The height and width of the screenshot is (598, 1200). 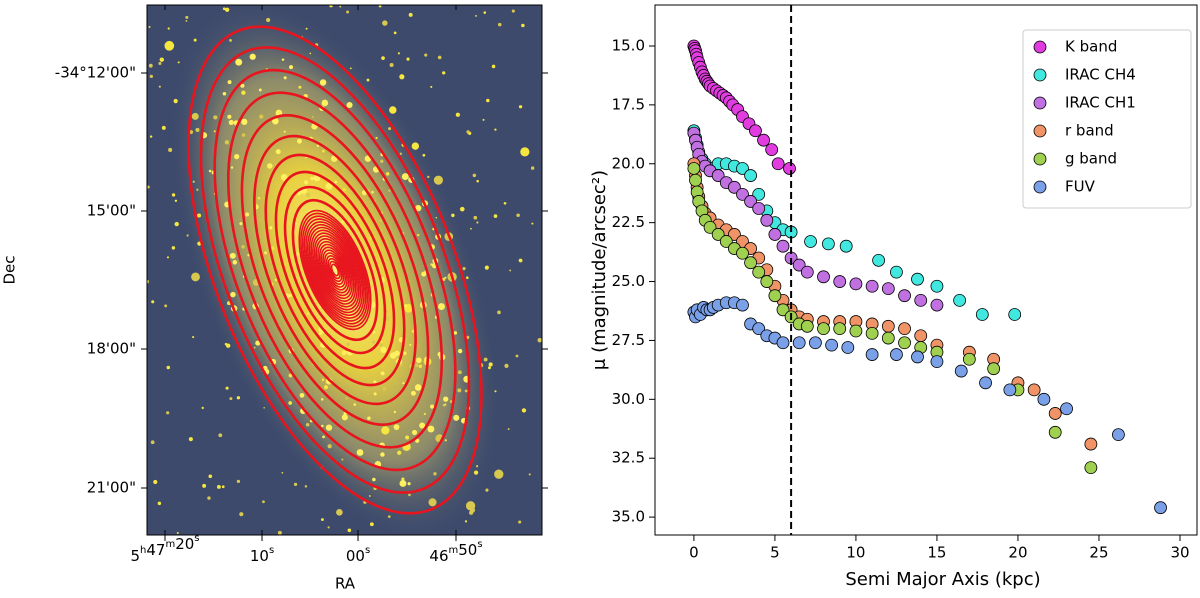 What do you see at coordinates (936, 553) in the screenshot?
I see `x-tick-label: 15` at bounding box center [936, 553].